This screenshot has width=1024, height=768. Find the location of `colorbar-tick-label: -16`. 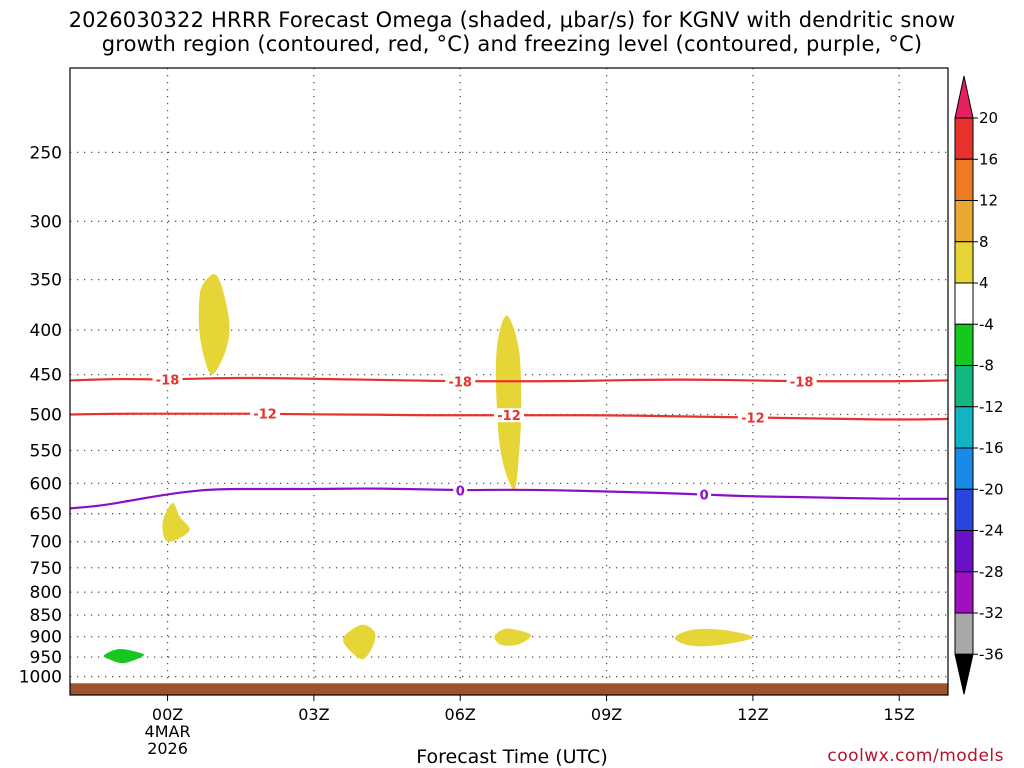

colorbar-tick-label: -16 is located at coordinates (991, 448).